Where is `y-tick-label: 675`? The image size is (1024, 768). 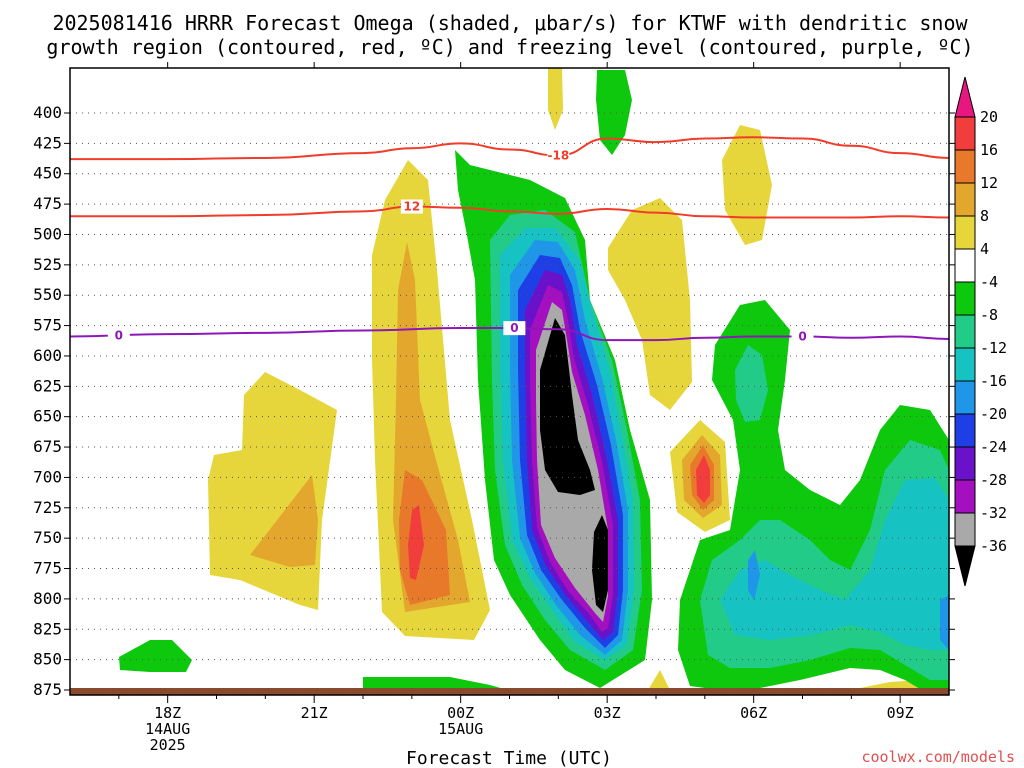 y-tick-label: 675 is located at coordinates (47, 446).